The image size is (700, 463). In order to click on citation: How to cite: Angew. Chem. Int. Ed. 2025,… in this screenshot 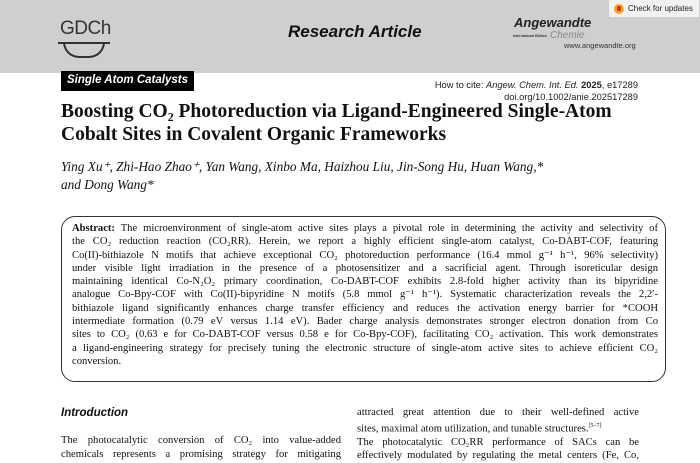, I will do `click(536, 91)`.